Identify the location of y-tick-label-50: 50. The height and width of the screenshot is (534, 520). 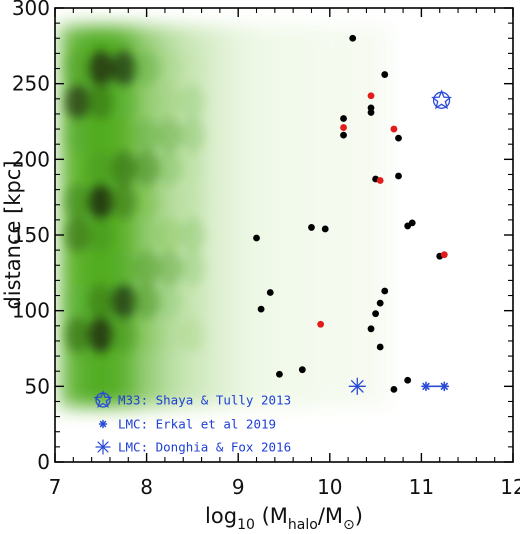
(37, 386).